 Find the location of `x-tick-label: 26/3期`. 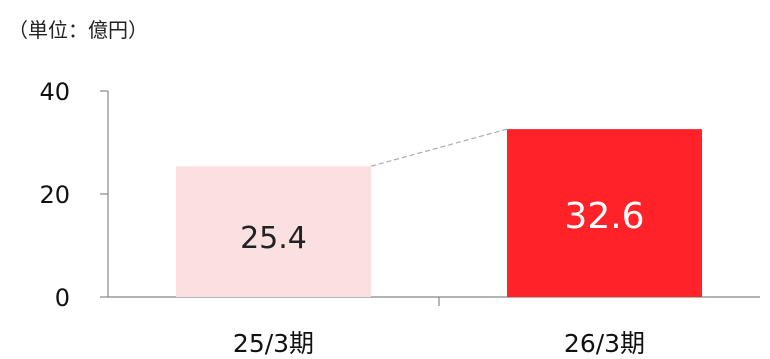

x-tick-label: 26/3期 is located at coordinates (604, 343).